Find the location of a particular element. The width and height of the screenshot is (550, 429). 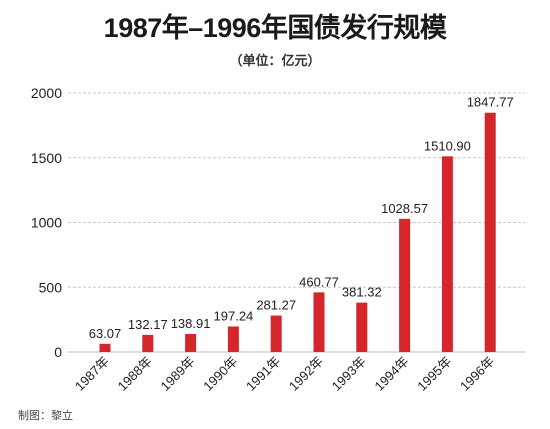

x-tick-label: 1991年 is located at coordinates (263, 374).